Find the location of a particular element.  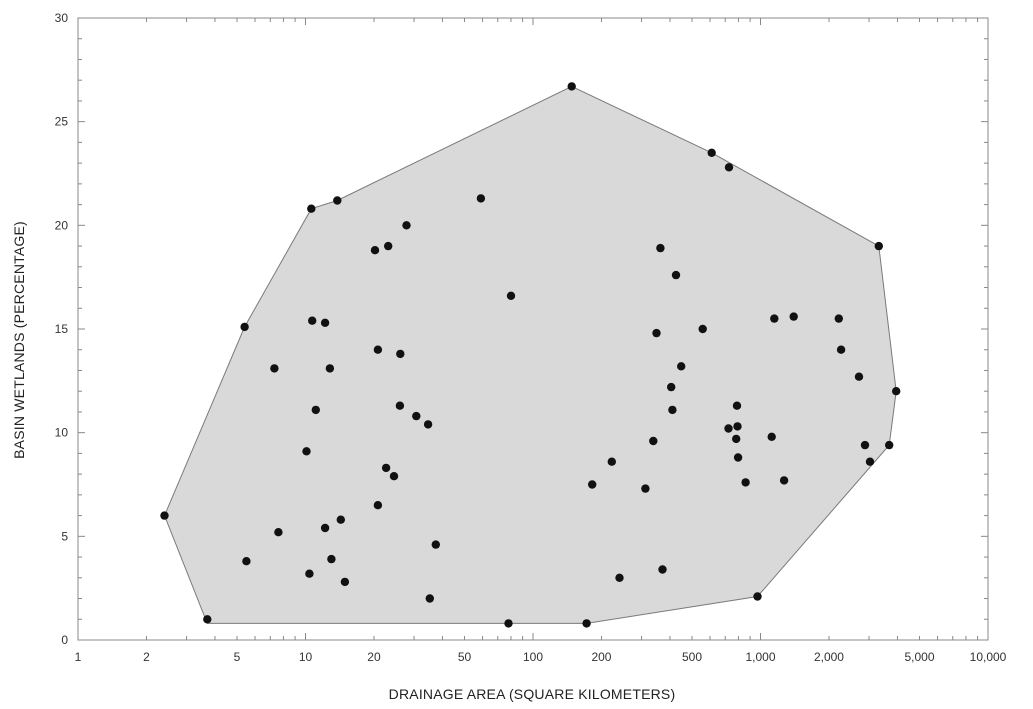

x-tick-label: 20 is located at coordinates (374, 657).